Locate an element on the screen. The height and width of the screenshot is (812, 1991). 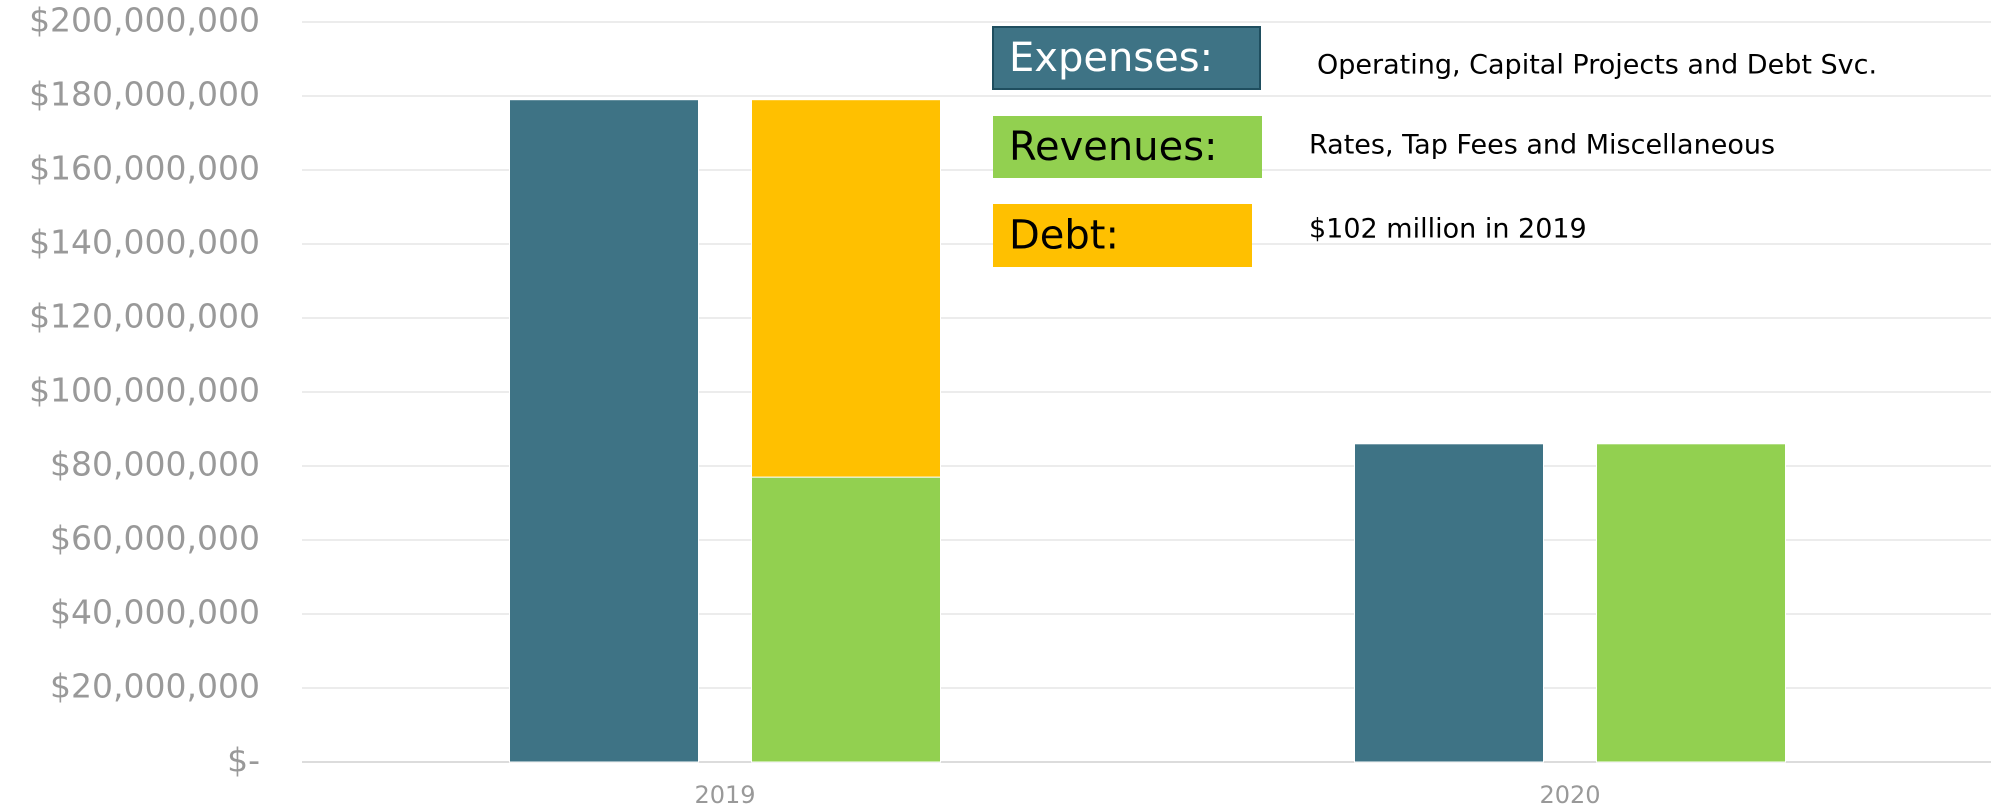
y-tick-label: $100,000,000 is located at coordinates (144, 390).